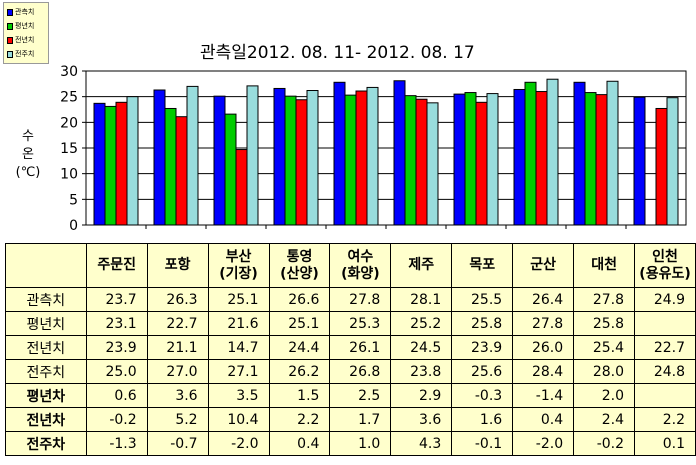  Describe the element at coordinates (350, 395) in the screenshot. I see `table-row: 평년차 0.6 3.6 3.5 1.5 2.5 2.9 -0.3 -1.4 2.0` at that location.